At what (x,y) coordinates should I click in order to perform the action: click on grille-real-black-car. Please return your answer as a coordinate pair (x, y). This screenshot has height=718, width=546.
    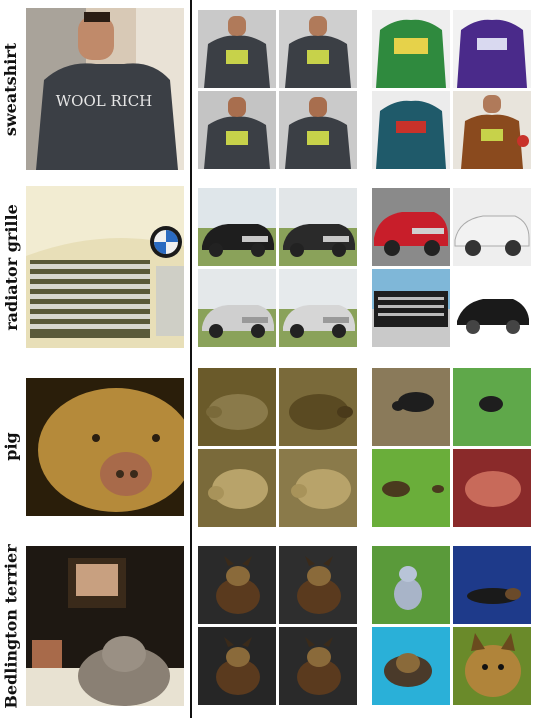
    Looking at the image, I should click on (492, 308).